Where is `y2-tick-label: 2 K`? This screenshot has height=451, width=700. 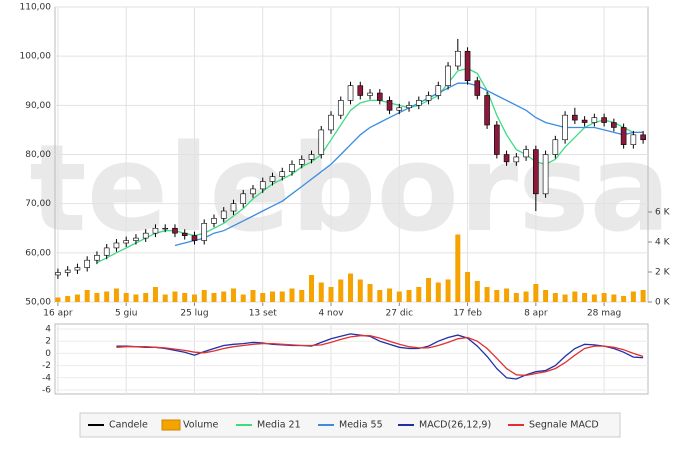
y2-tick-label: 2 K is located at coordinates (663, 273).